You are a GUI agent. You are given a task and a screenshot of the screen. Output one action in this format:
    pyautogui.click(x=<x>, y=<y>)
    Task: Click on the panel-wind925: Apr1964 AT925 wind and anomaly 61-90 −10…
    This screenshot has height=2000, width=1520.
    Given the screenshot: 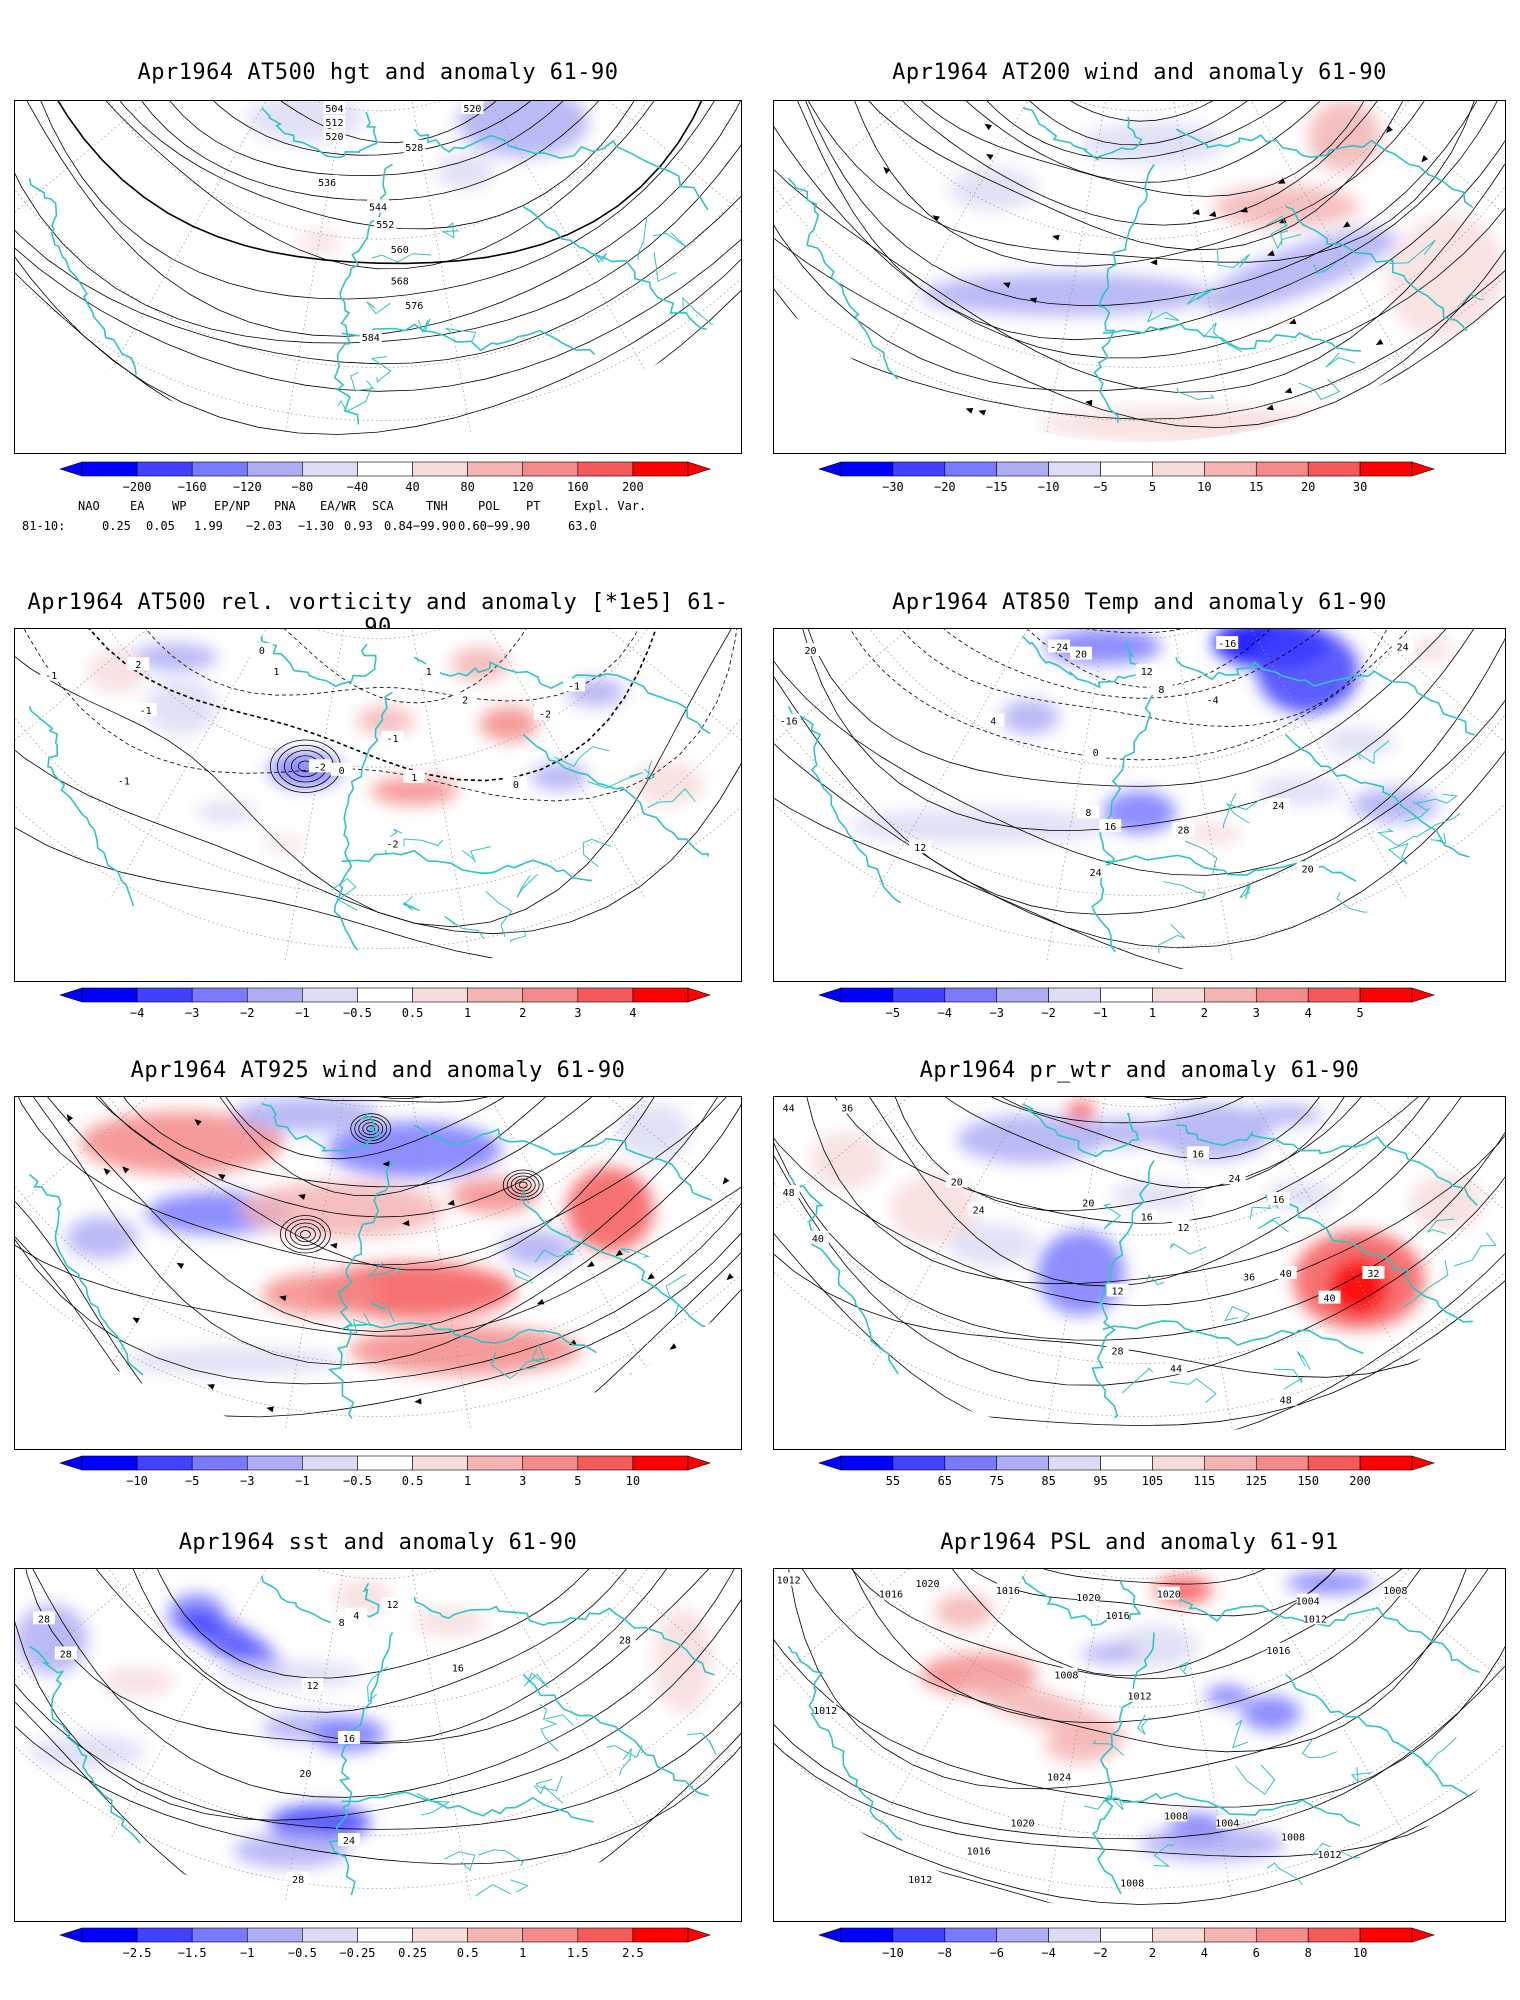 What is the action you would take?
    pyautogui.click(x=378, y=1273)
    